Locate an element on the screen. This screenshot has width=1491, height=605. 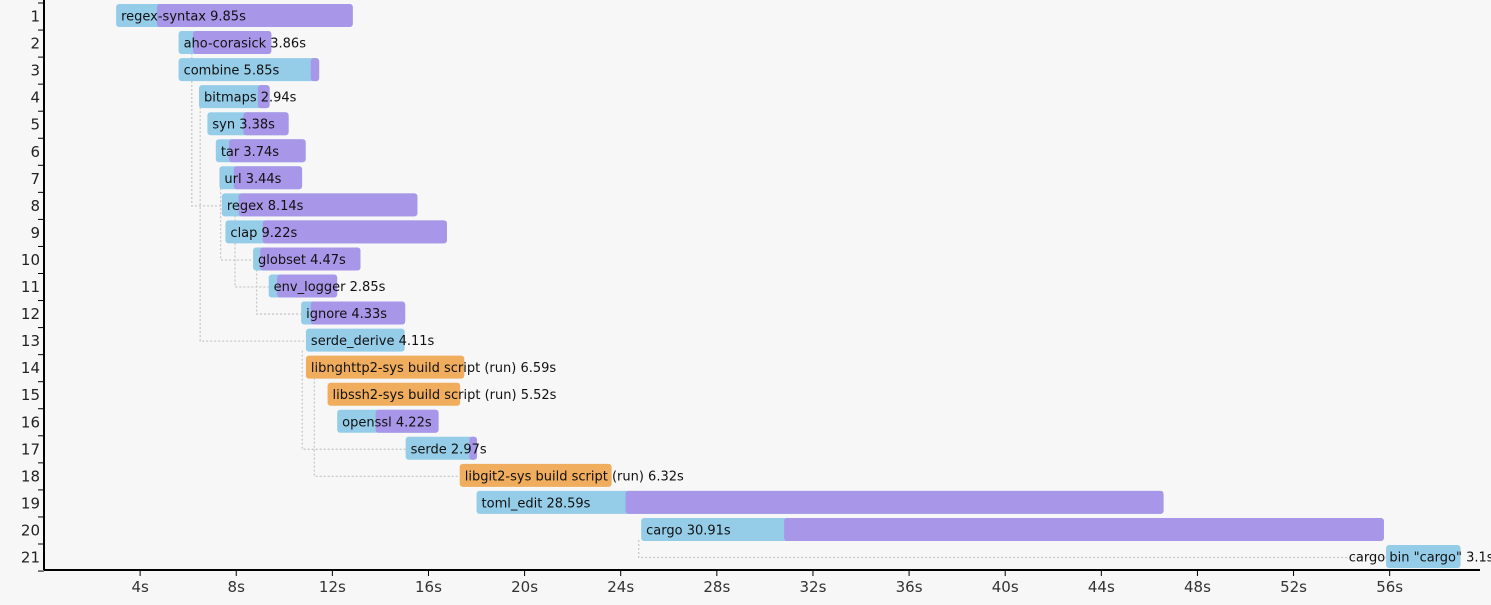
unit-bar-18: libgit2-sys build script (run) 6.32s is located at coordinates (571, 475).